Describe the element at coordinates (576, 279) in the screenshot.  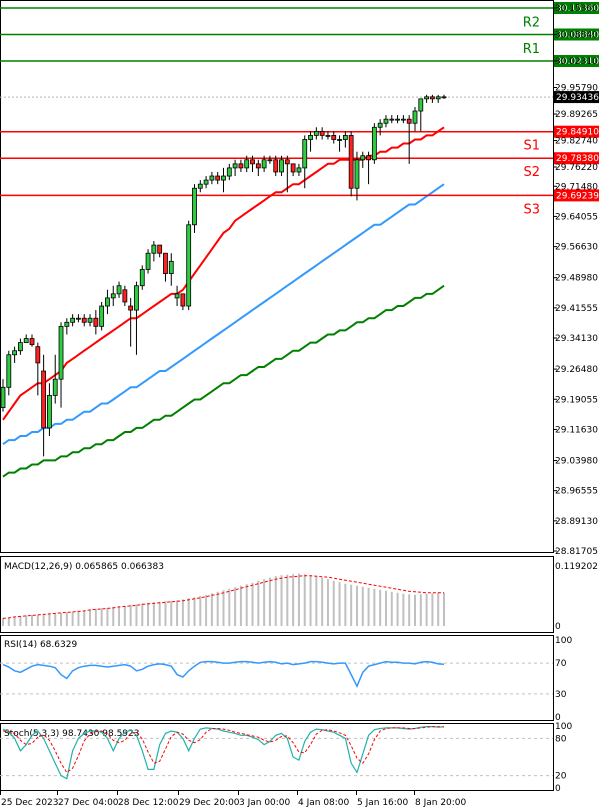
I see `price-tick-label: 29.48980` at that location.